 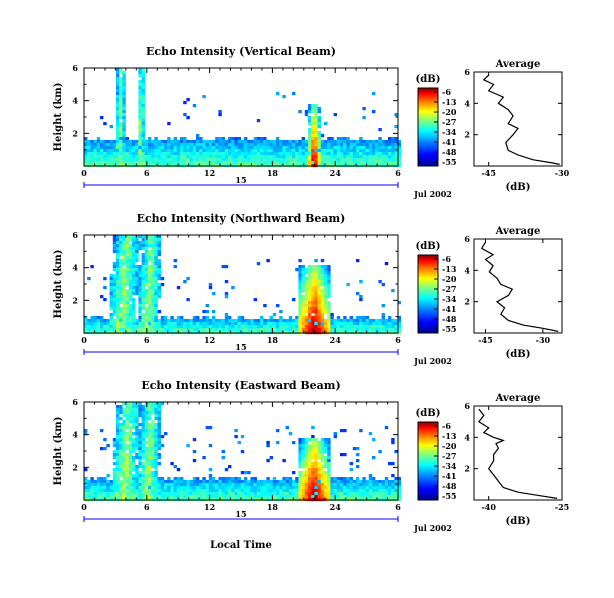 What do you see at coordinates (75, 101) in the screenshot?
I see `y-tick-label: 4` at bounding box center [75, 101].